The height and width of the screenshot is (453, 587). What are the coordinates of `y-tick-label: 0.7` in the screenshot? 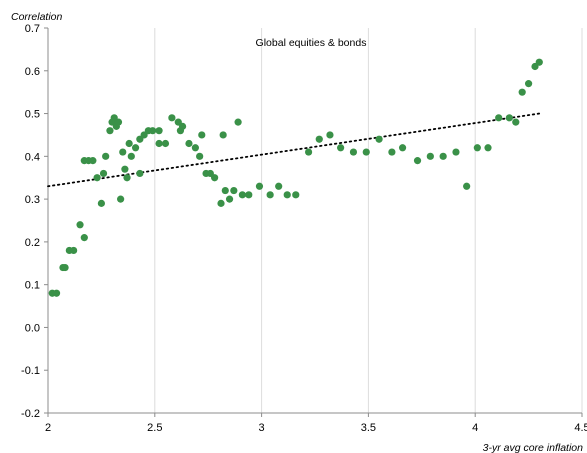 It's located at (32, 29).